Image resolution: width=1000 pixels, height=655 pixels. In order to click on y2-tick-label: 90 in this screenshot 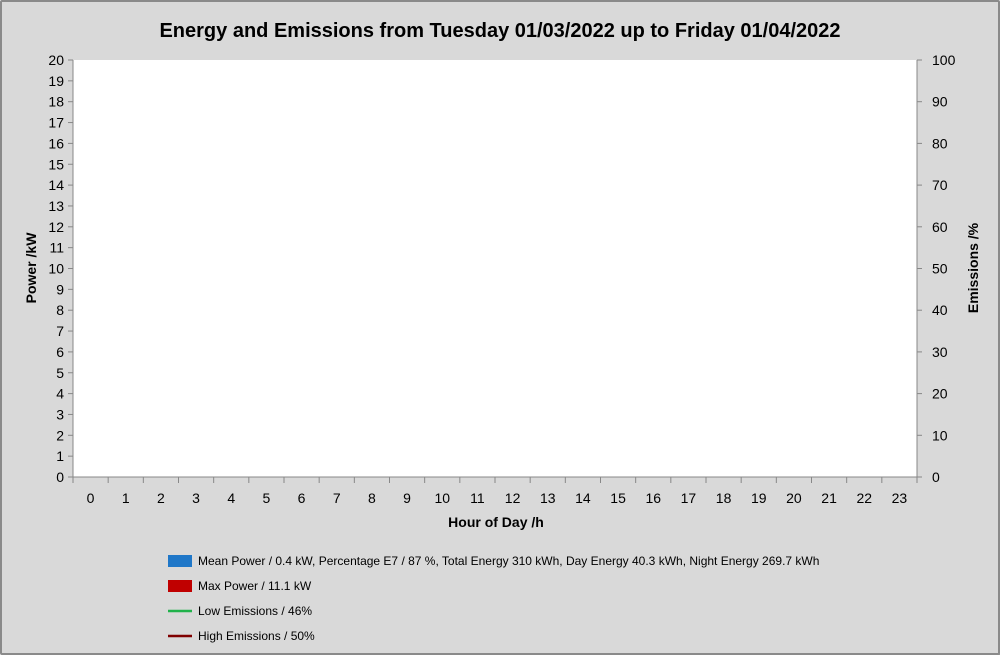, I will do `click(940, 102)`.